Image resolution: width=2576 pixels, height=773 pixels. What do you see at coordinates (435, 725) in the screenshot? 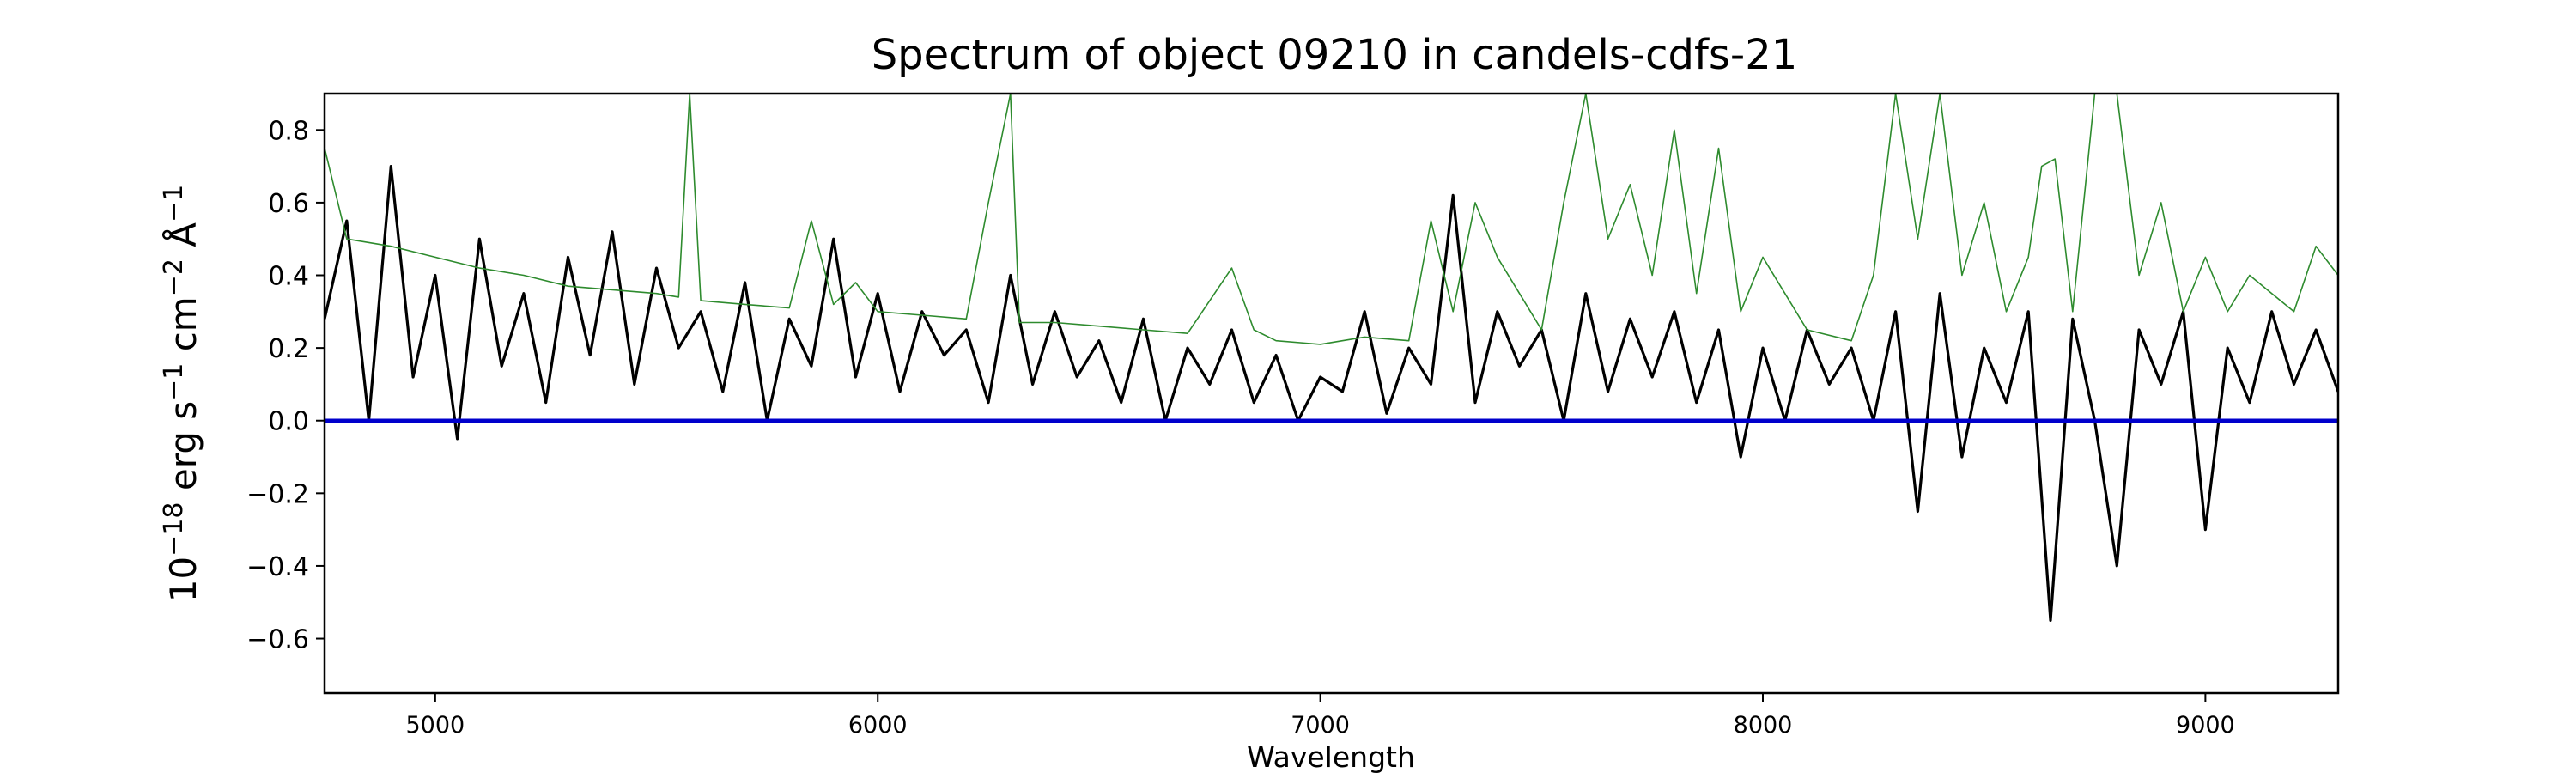
I see `x-tick-label-5000: 5000` at bounding box center [435, 725].